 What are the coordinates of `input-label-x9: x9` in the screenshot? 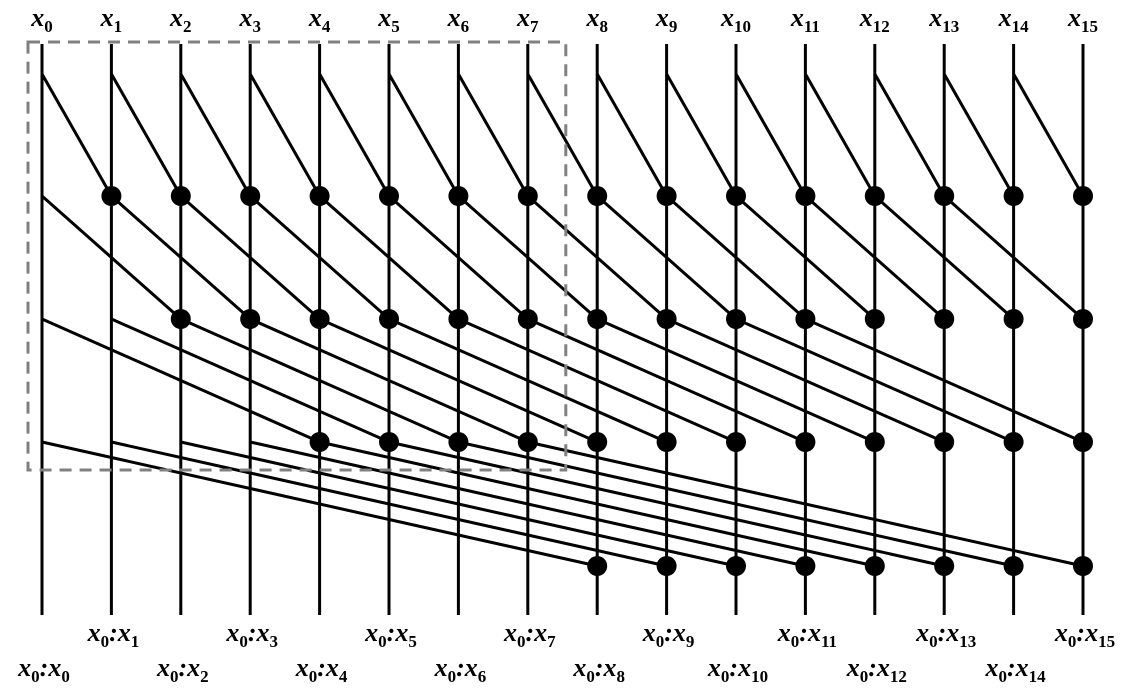 It's located at (666, 19).